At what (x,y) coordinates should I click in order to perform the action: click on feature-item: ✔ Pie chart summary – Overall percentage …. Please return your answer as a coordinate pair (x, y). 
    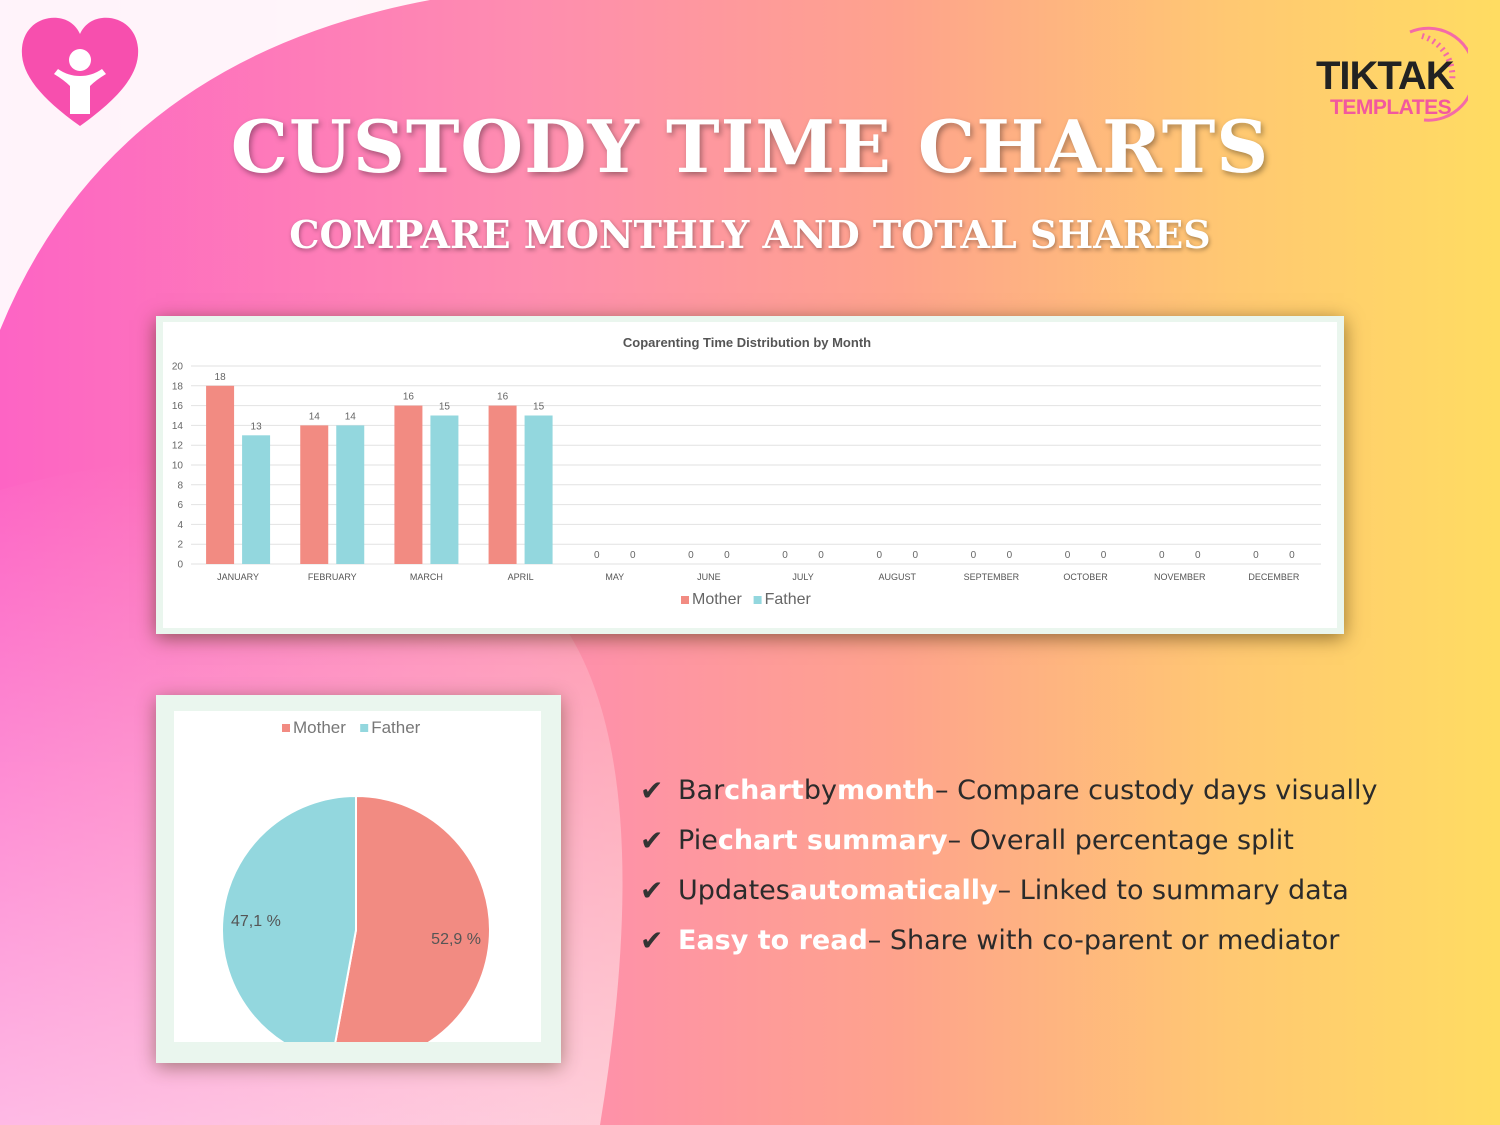
    Looking at the image, I should click on (1060, 840).